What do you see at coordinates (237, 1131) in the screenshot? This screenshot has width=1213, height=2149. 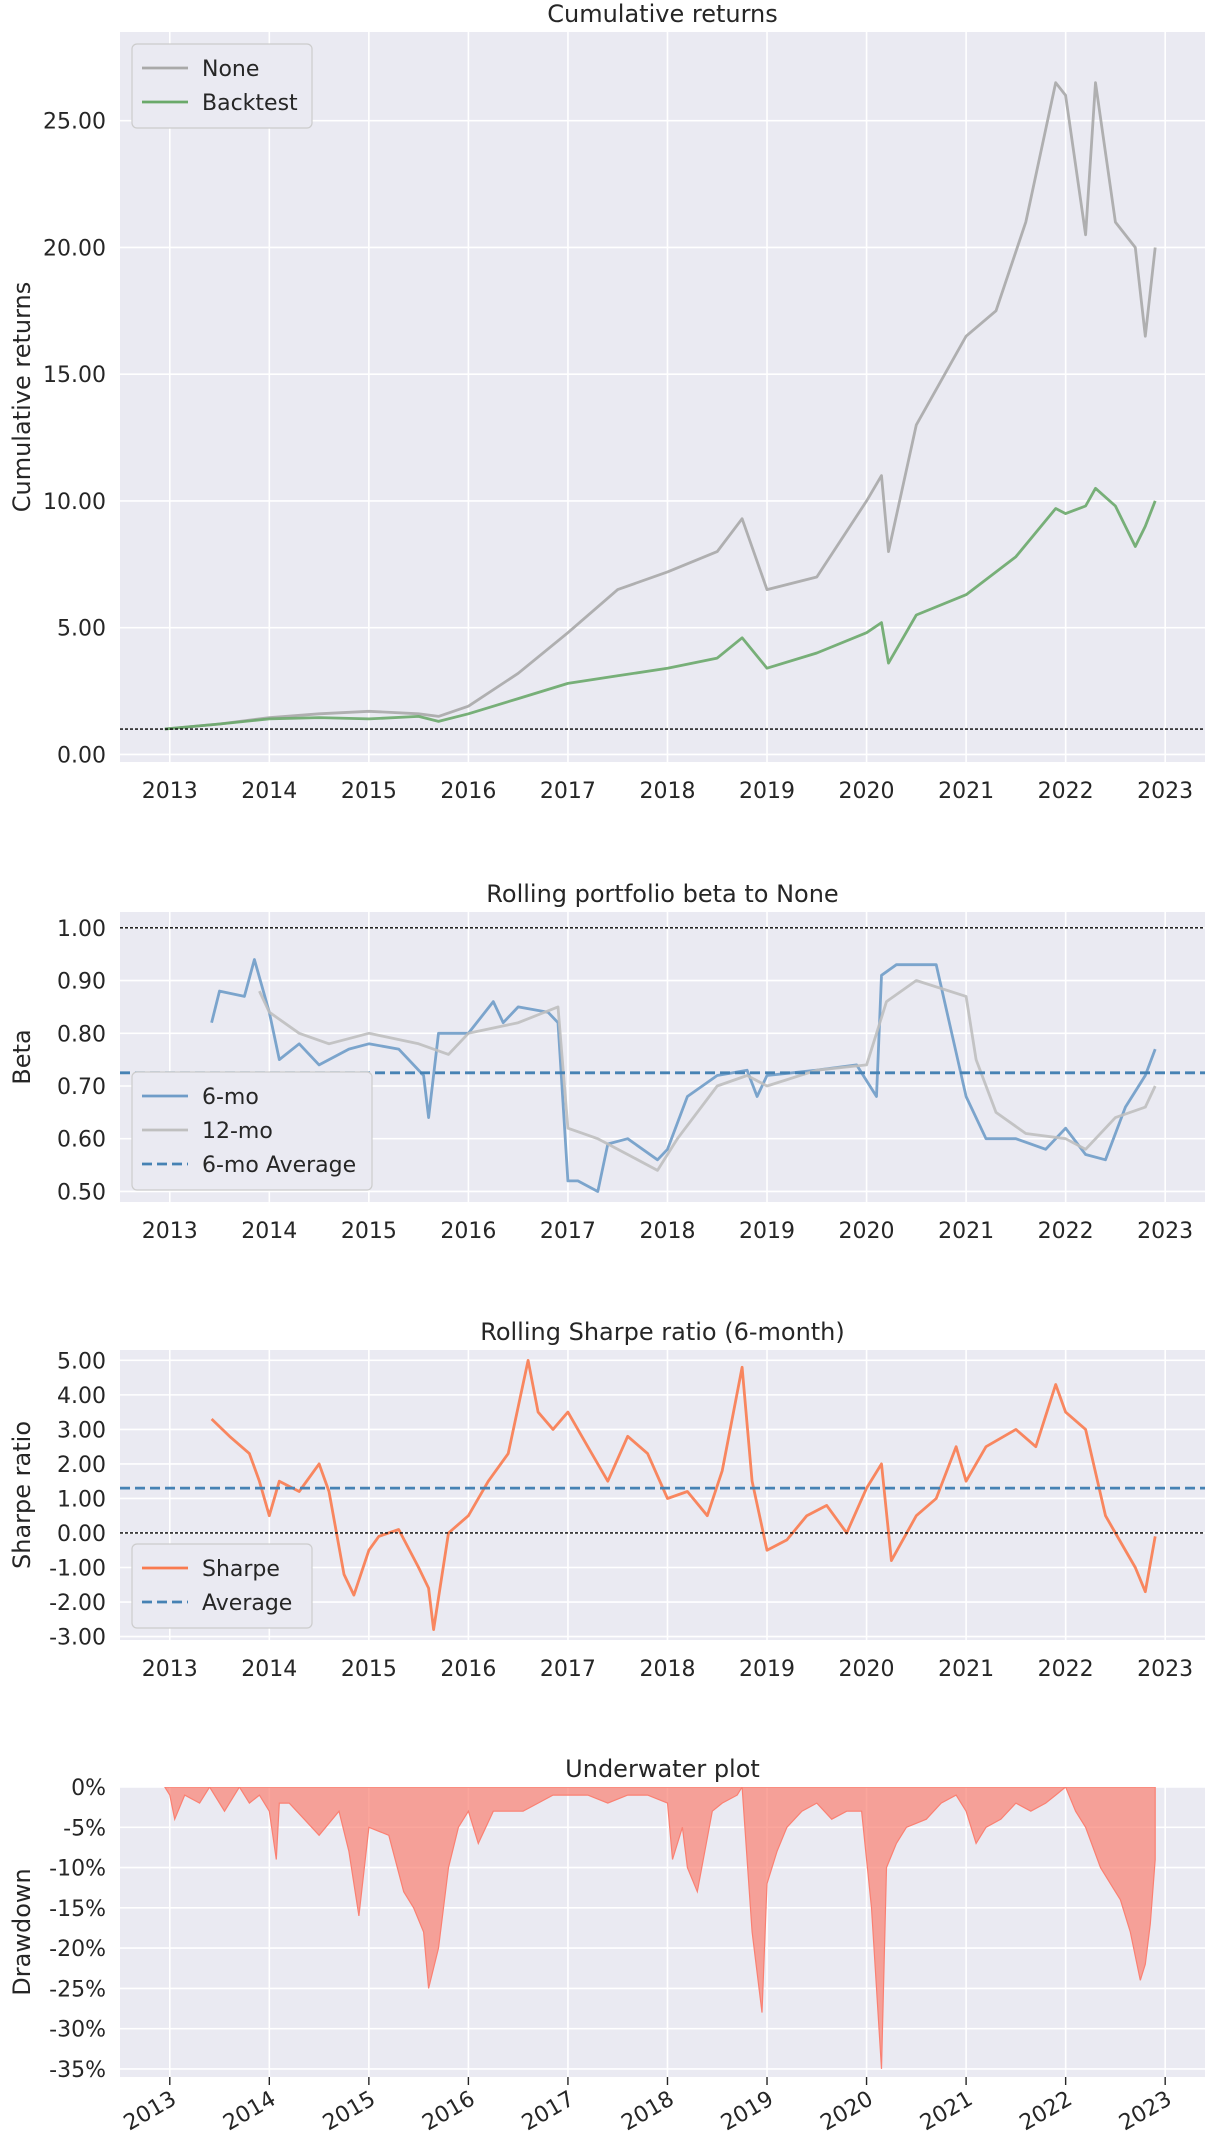 I see `legend-label: 12-mo` at bounding box center [237, 1131].